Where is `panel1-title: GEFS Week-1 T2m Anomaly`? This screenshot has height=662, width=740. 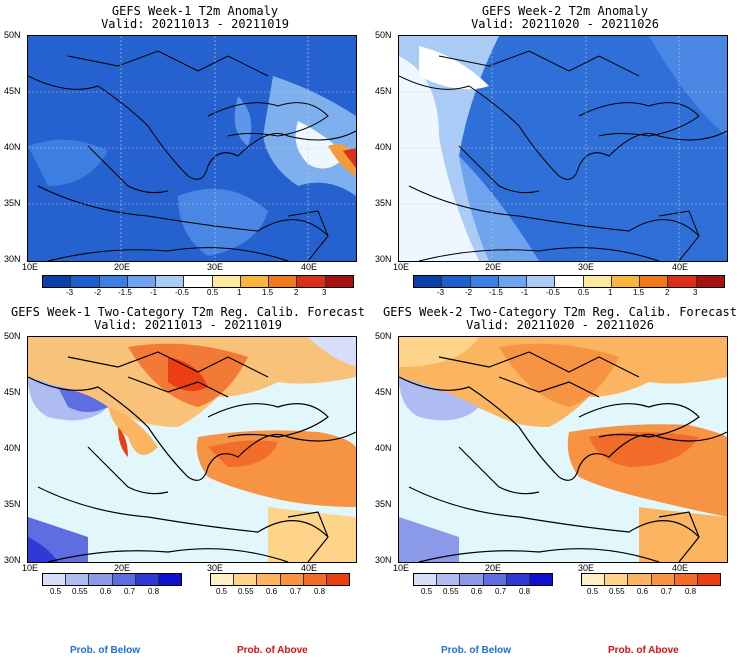
panel1-title: GEFS Week-1 T2m Anomaly is located at coordinates (195, 11).